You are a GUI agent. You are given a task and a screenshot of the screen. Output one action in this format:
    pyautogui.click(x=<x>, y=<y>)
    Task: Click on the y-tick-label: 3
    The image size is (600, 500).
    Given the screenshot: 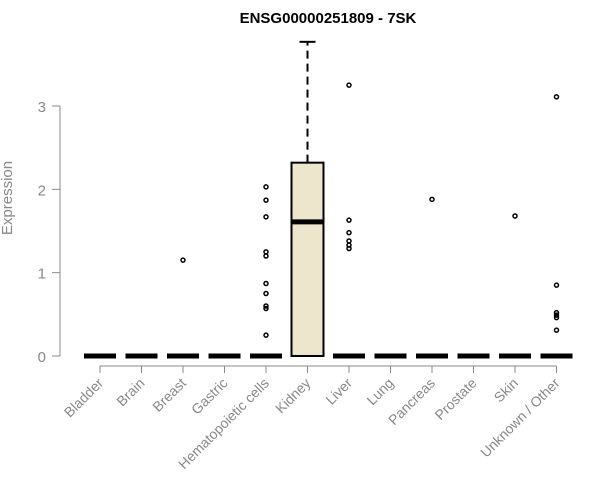 What is the action you would take?
    pyautogui.click(x=42, y=107)
    